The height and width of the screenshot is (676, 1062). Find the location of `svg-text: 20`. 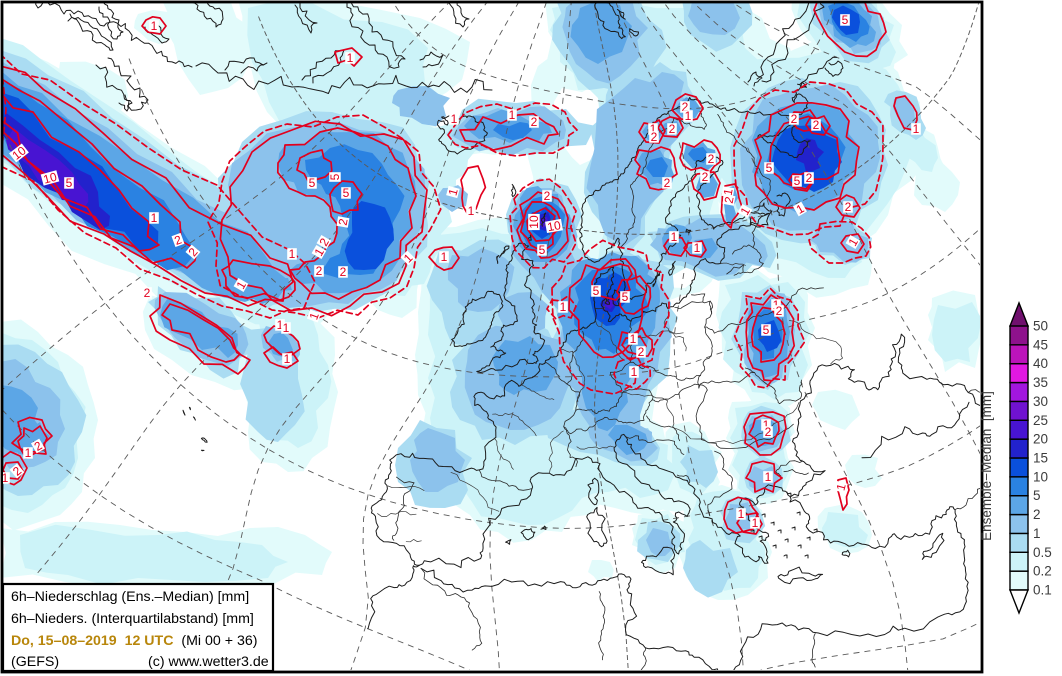

svg-text: 20 is located at coordinates (1040, 439).